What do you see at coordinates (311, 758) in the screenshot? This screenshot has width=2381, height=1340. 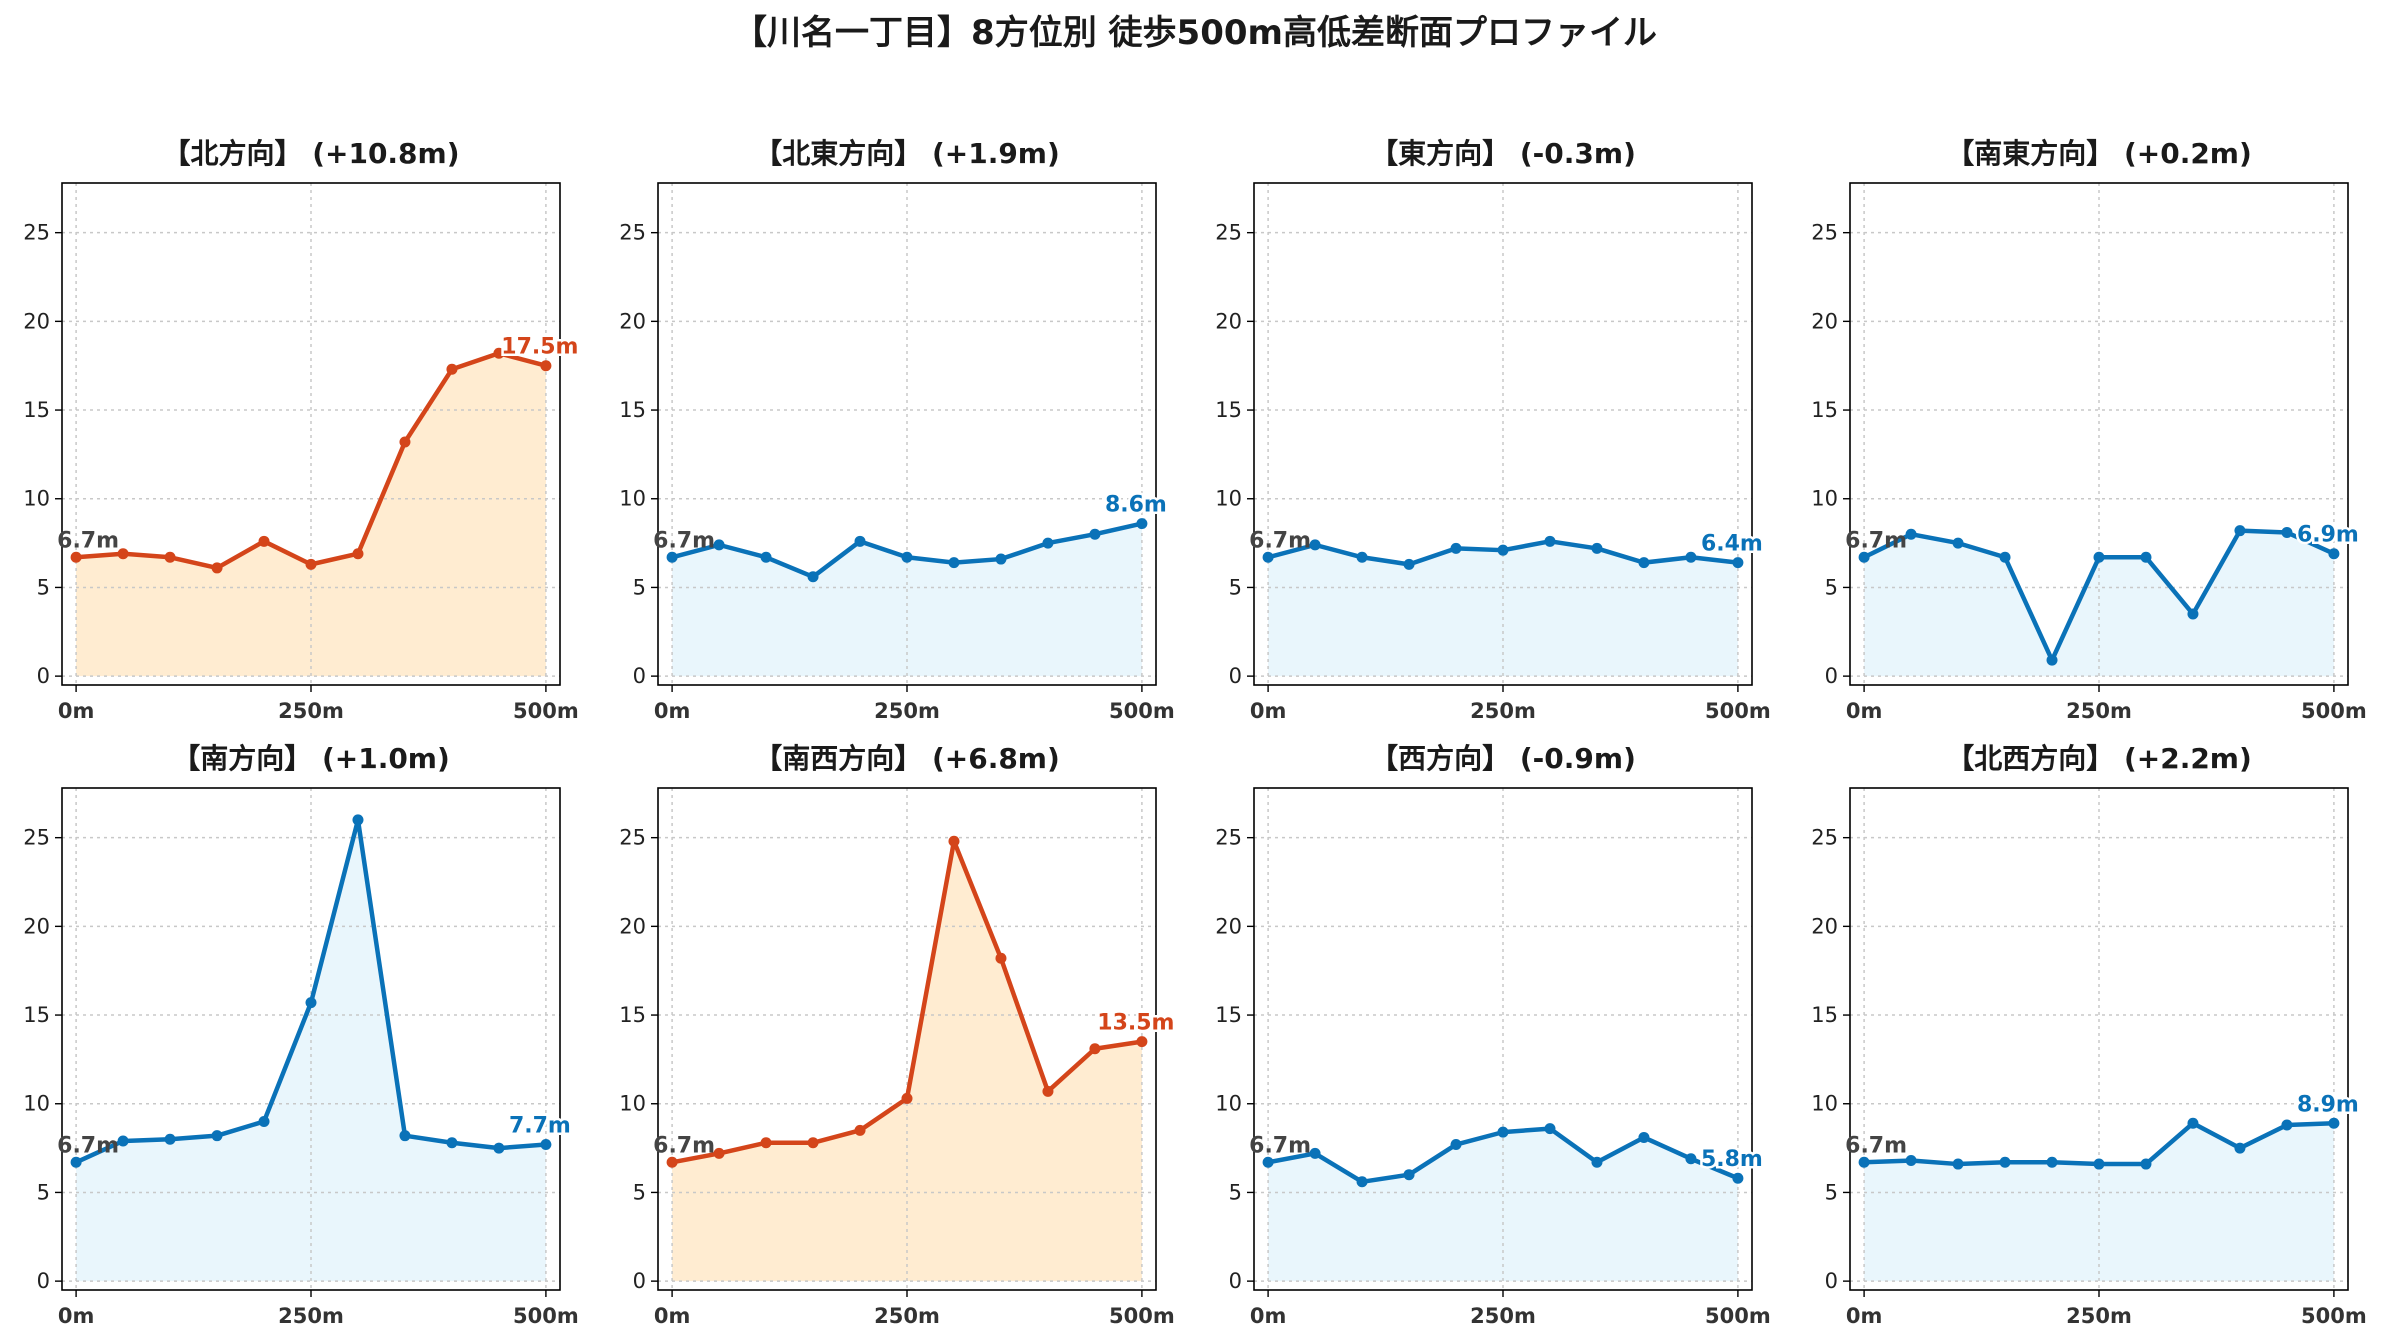 I see `panel-title: 【南方向】 (+1.0m)` at bounding box center [311, 758].